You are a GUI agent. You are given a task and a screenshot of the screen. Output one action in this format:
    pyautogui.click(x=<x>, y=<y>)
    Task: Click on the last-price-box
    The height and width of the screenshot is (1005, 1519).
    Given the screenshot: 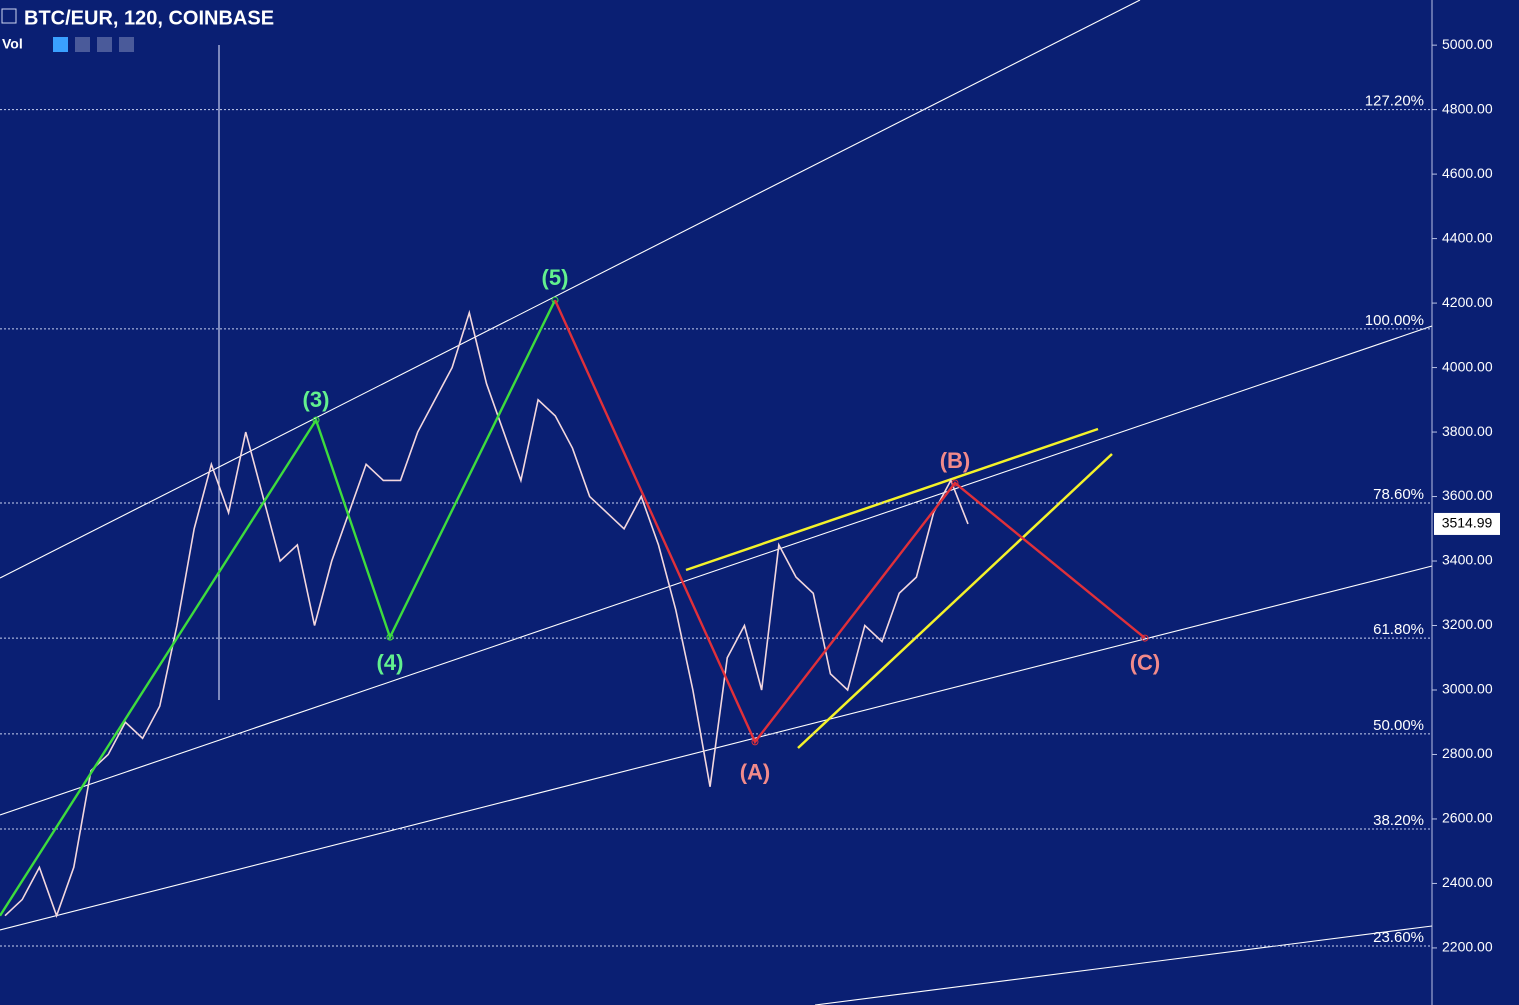 What is the action you would take?
    pyautogui.click(x=1467, y=523)
    